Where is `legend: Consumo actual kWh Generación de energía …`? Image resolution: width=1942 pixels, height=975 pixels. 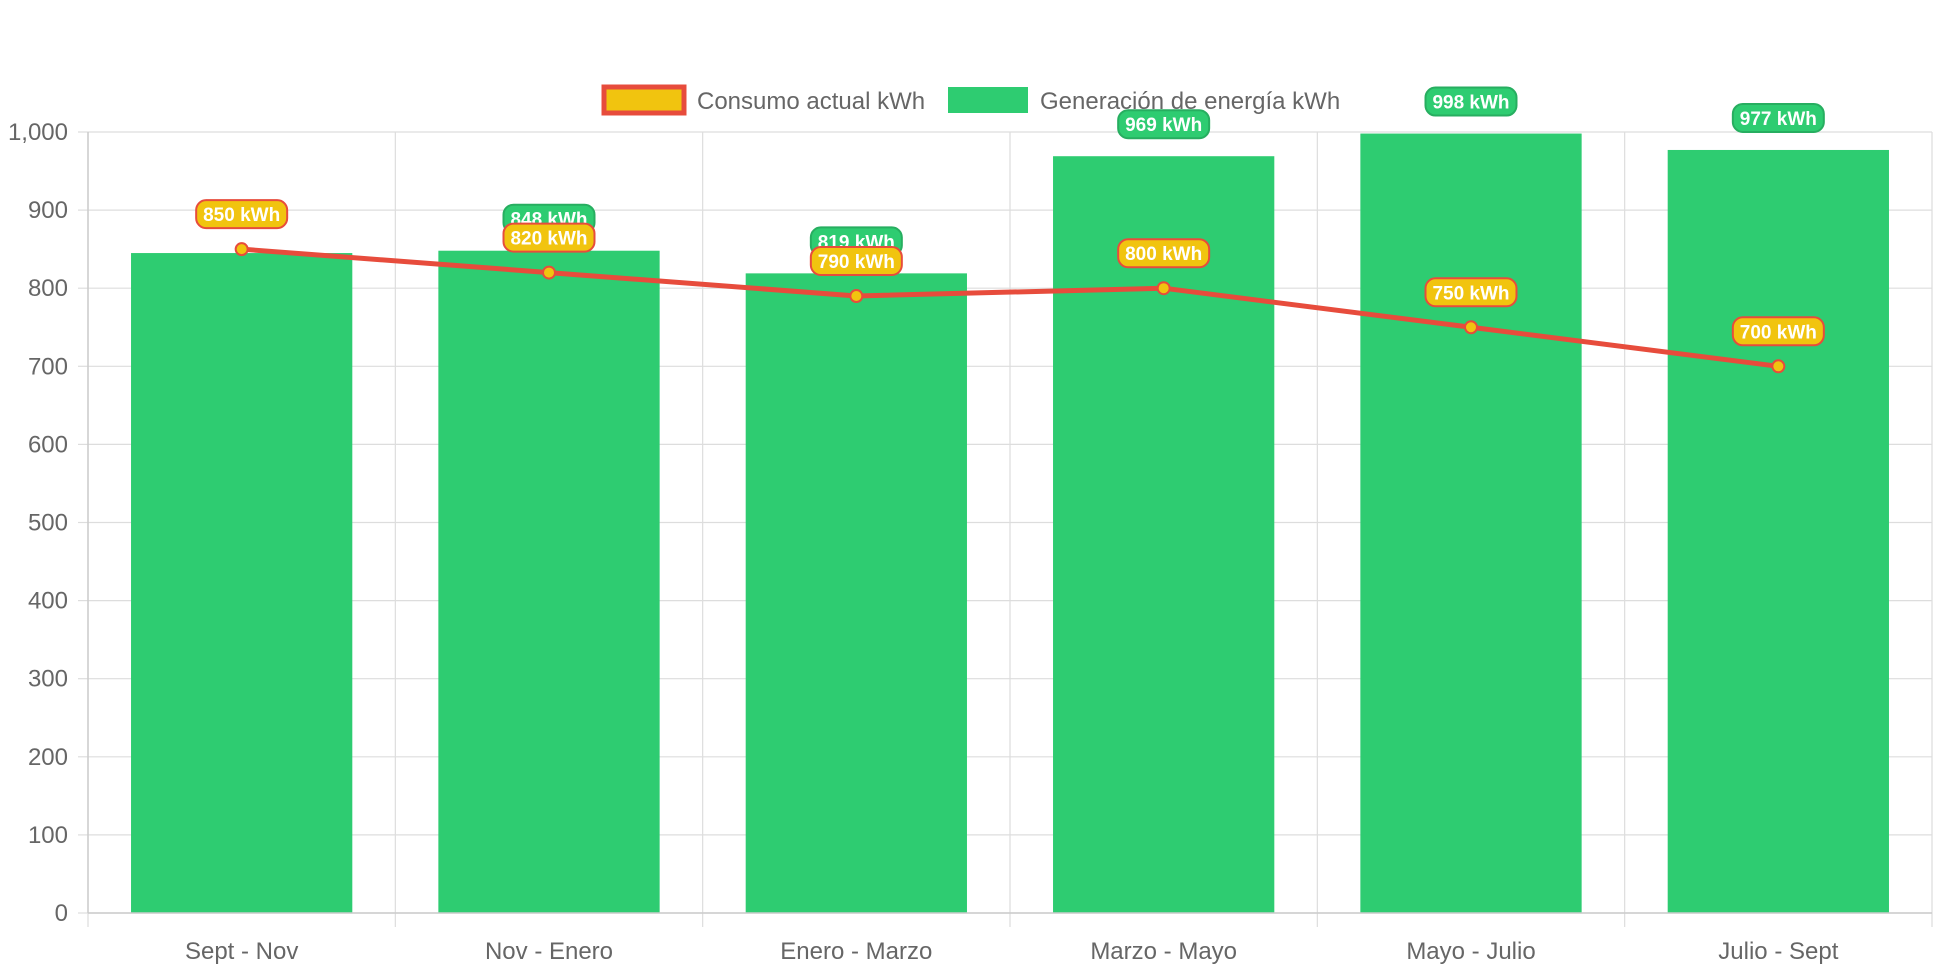
legend: Consumo actual kWh Generación de energía … is located at coordinates (970, 100).